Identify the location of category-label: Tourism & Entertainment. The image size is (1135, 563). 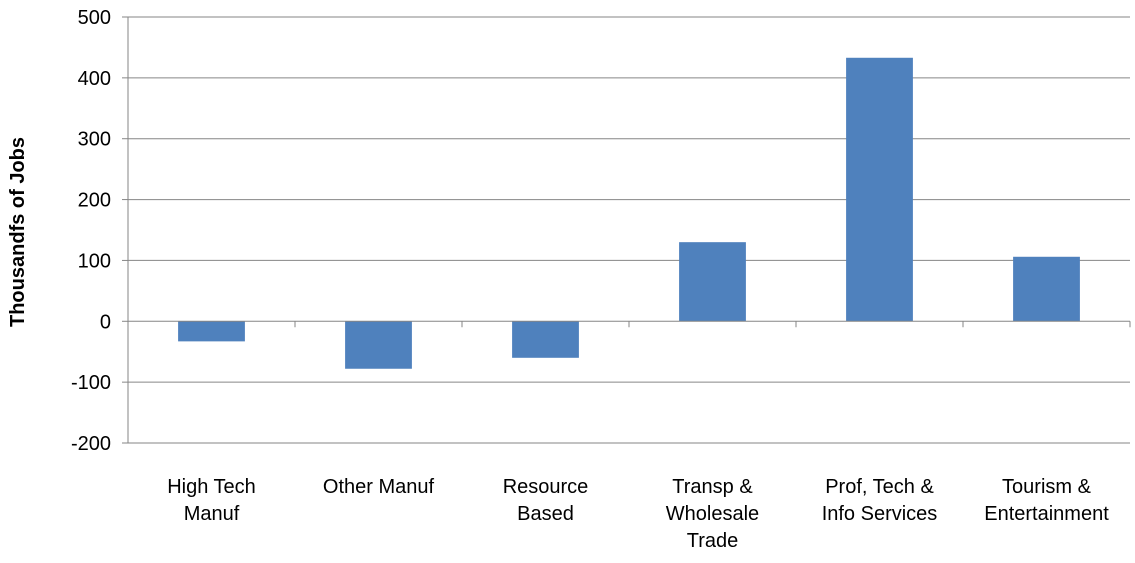
(1046, 500).